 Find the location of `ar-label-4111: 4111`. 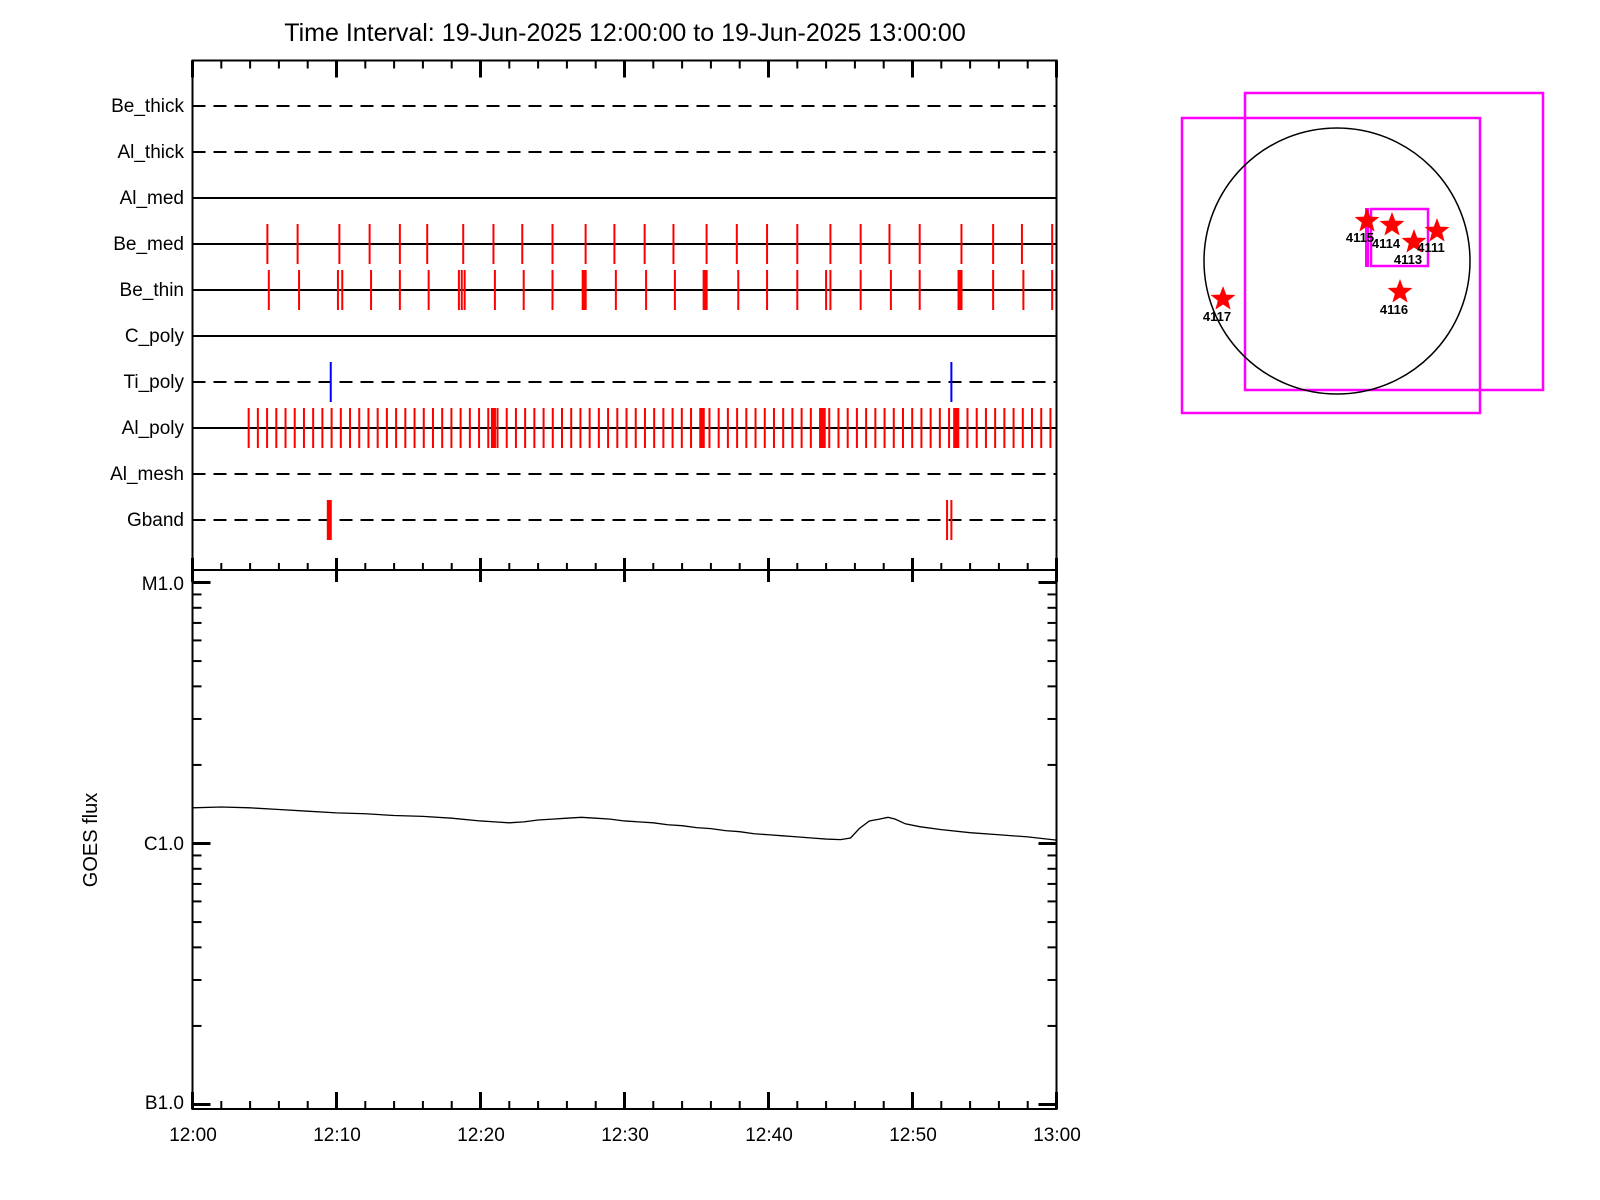

ar-label-4111: 4111 is located at coordinates (1431, 247).